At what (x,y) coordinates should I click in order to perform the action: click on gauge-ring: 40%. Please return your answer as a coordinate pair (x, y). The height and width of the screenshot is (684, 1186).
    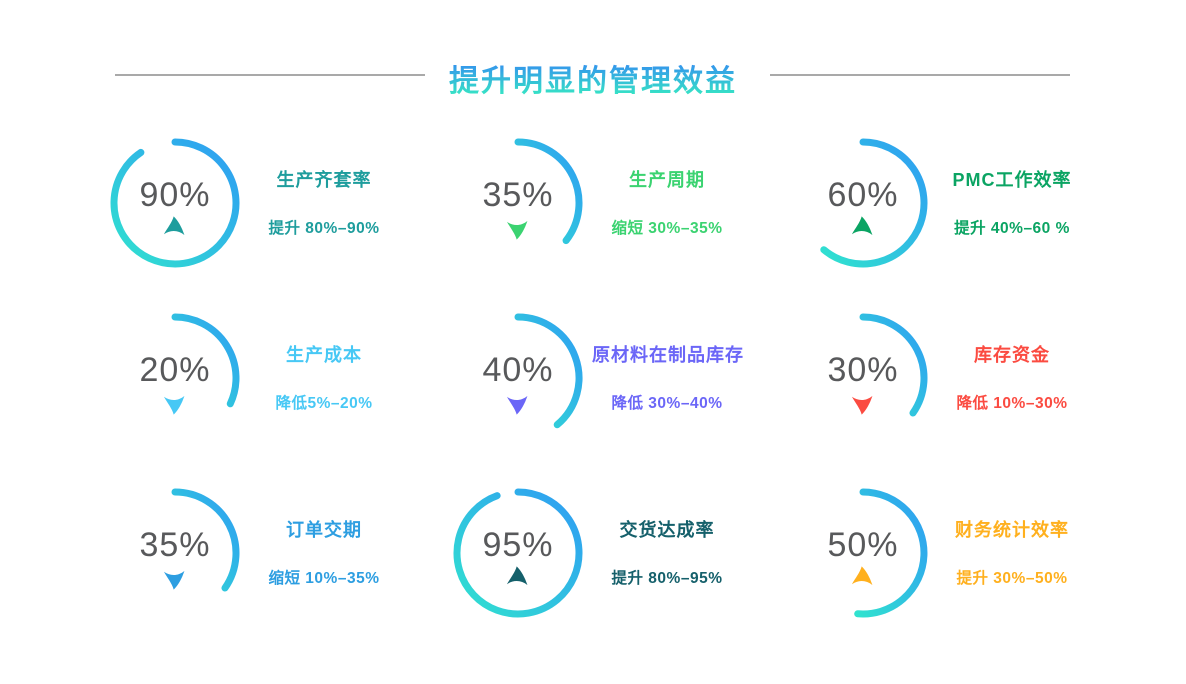
    Looking at the image, I should click on (518, 378).